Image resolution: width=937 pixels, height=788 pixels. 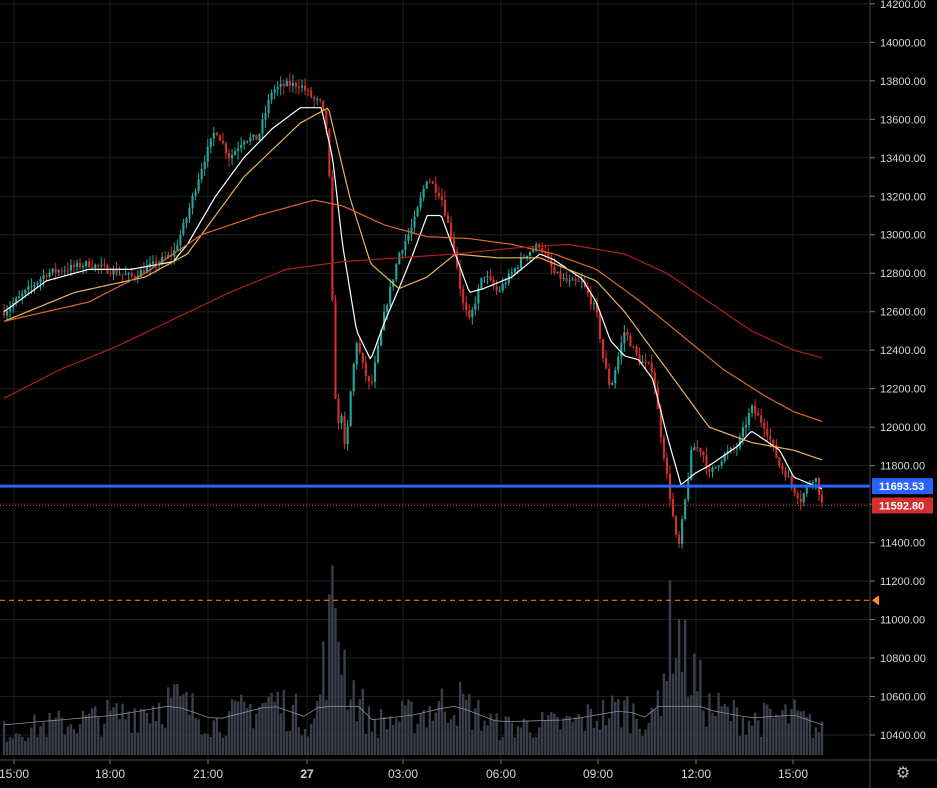 I want to click on price-tags: 11693.53 11592.80, so click(x=902, y=542).